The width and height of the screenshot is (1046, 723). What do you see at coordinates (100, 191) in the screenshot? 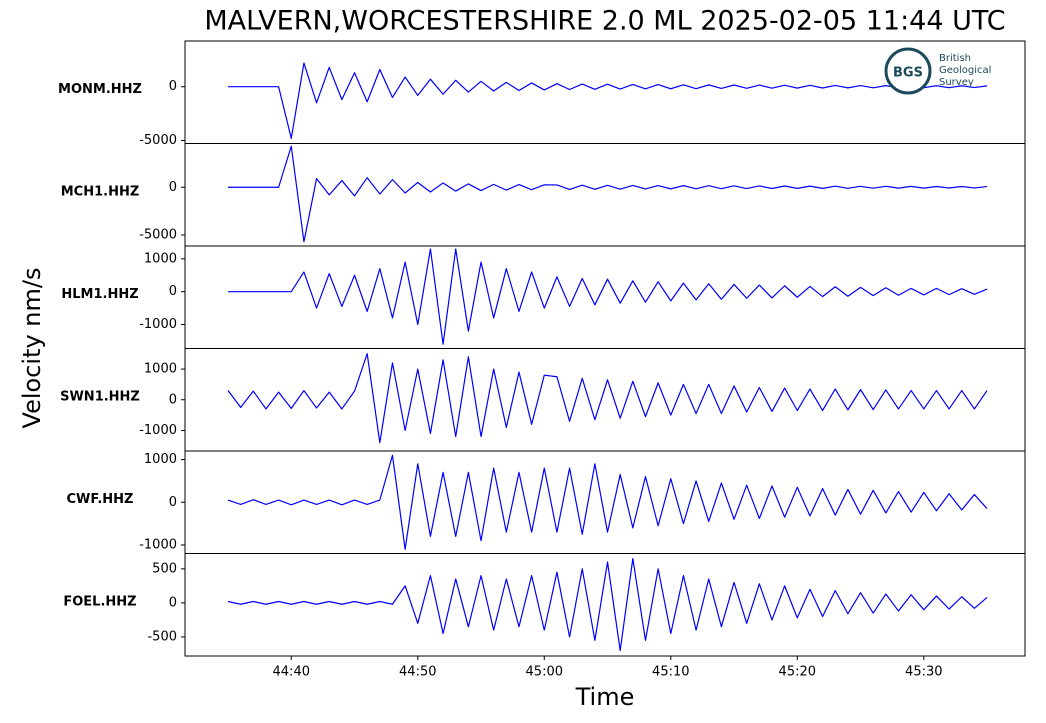
I see `station-label: MCH1.HHZ` at bounding box center [100, 191].